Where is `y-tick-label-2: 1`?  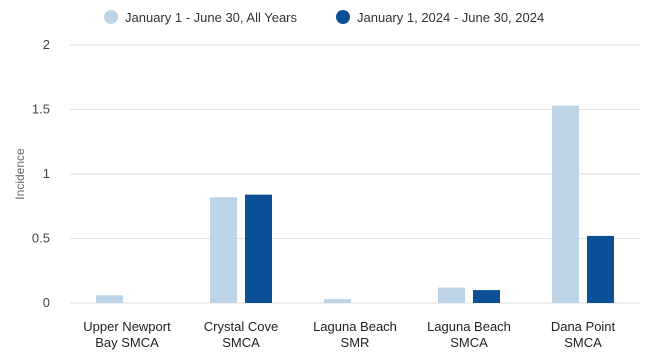 y-tick-label-2: 1 is located at coordinates (46, 173).